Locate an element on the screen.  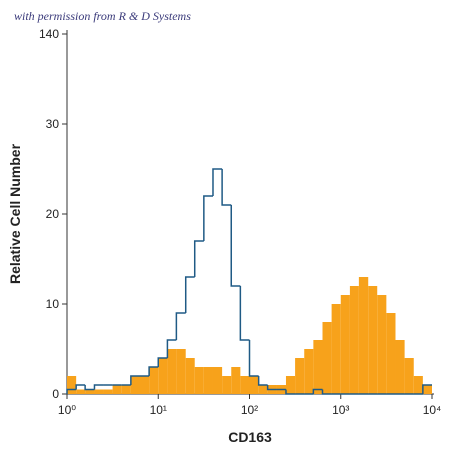
x-tick-label: 10³ is located at coordinates (340, 410).